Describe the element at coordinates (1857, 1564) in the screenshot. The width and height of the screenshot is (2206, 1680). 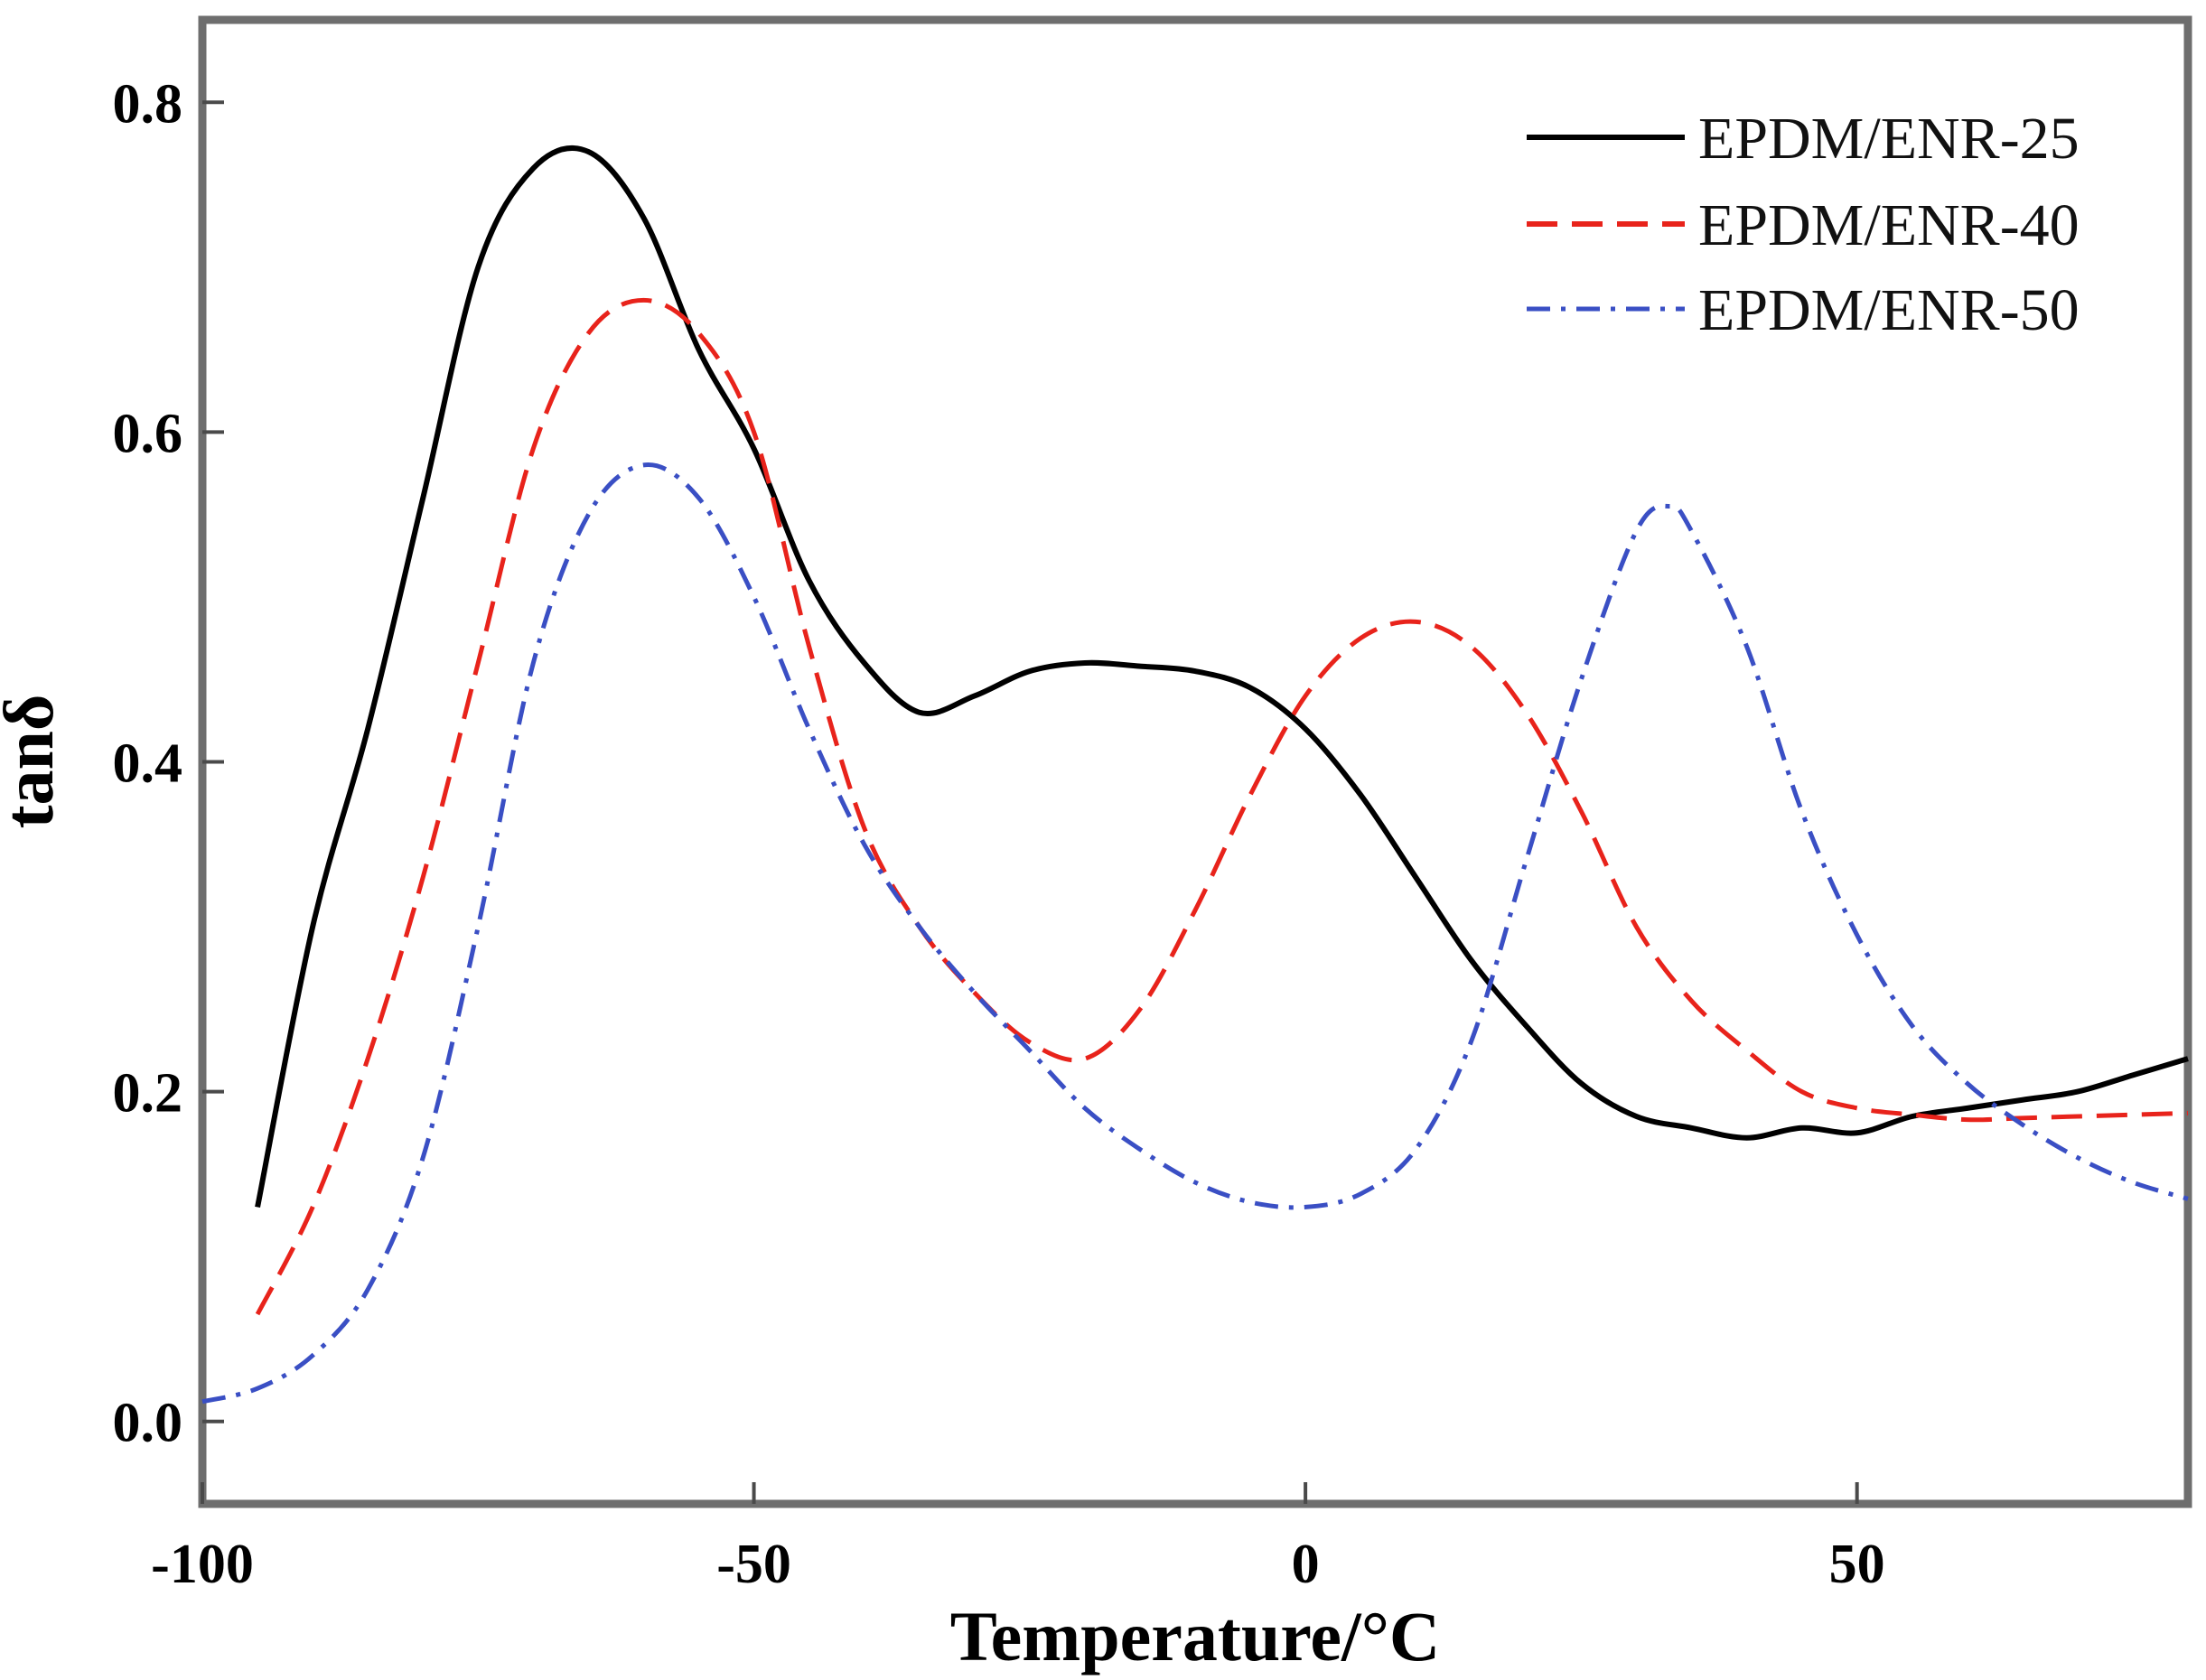
I see `x-tick-label: 50` at that location.